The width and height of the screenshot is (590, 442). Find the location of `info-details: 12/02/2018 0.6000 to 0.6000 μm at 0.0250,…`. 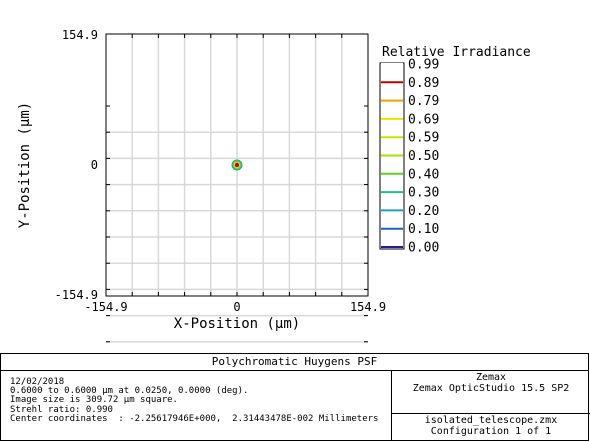

info-details: 12/02/2018 0.6000 to 0.6000 μm at 0.0250,… is located at coordinates (194, 400).